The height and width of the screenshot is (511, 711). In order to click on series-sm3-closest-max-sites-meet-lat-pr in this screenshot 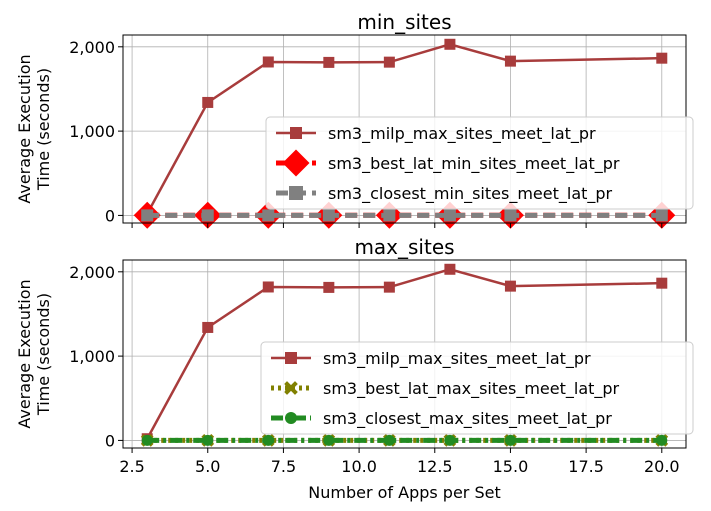, I will do `click(404, 440)`.